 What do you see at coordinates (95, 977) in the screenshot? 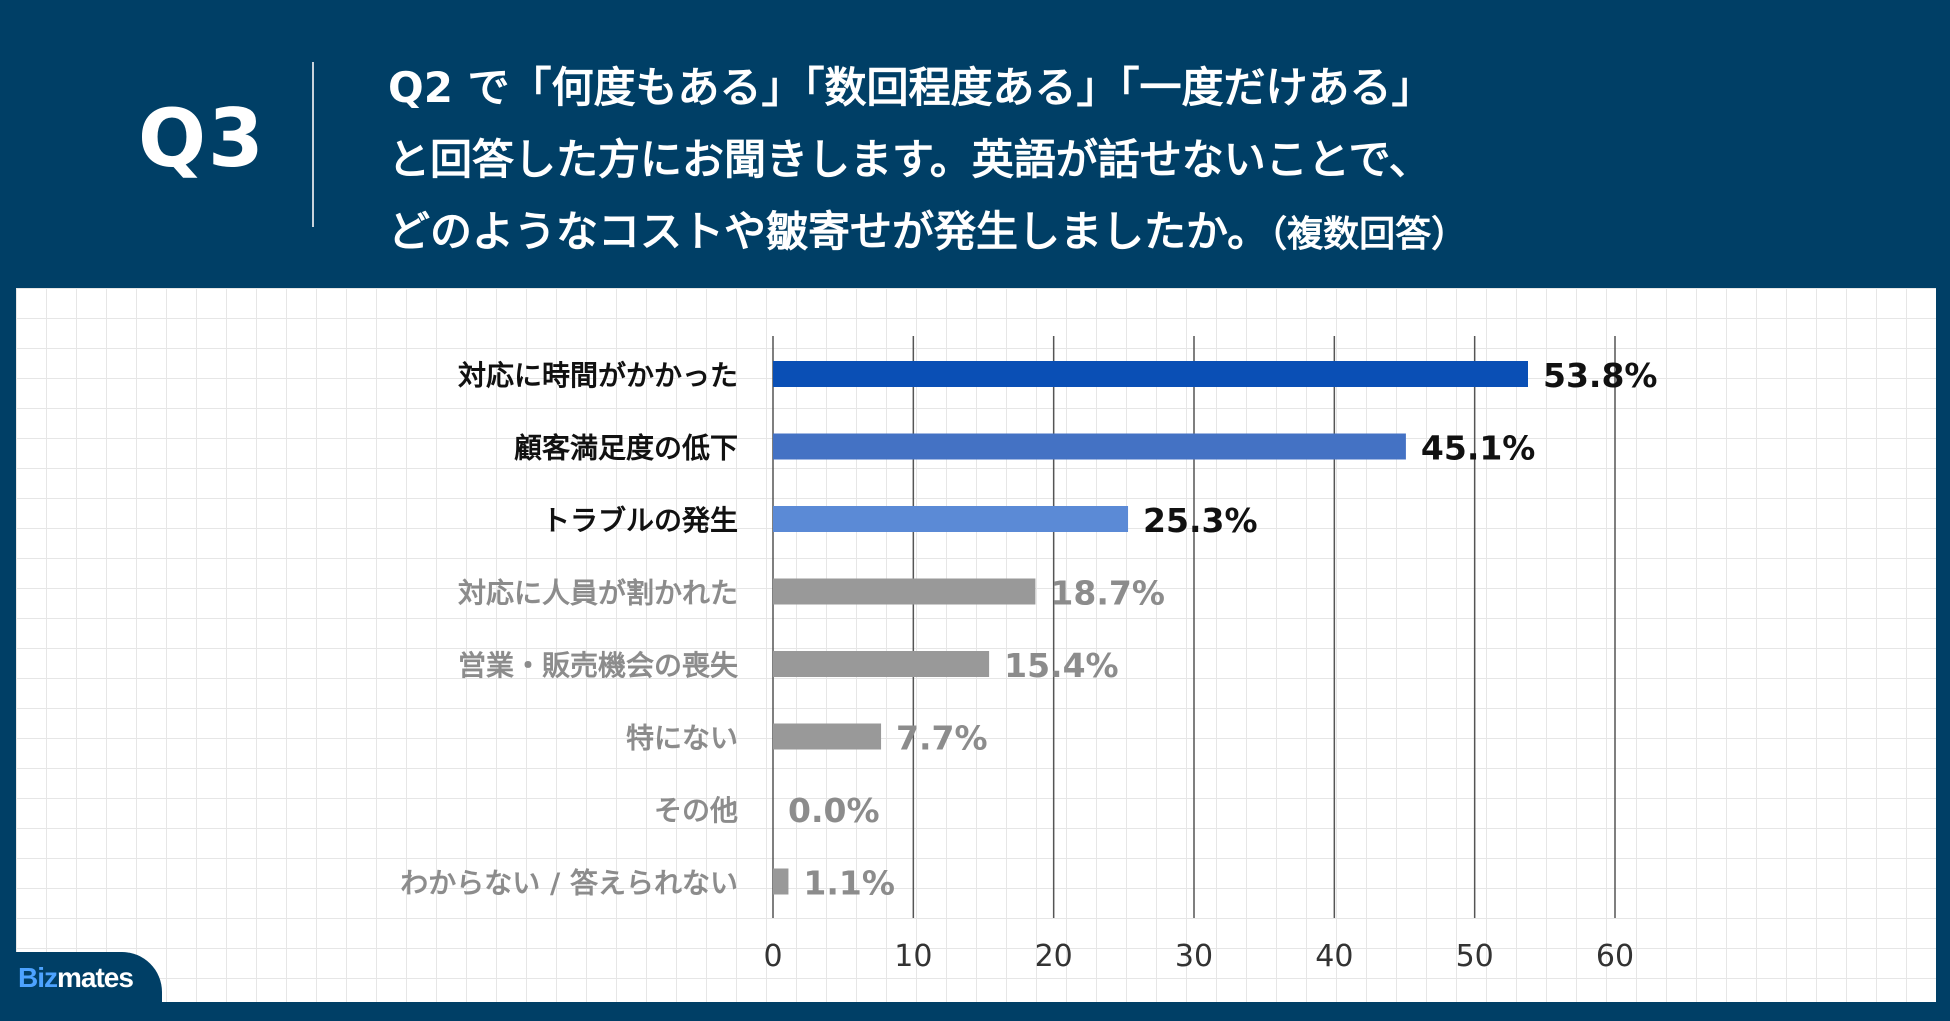
I see `brand-logo-suffix: mates` at bounding box center [95, 977].